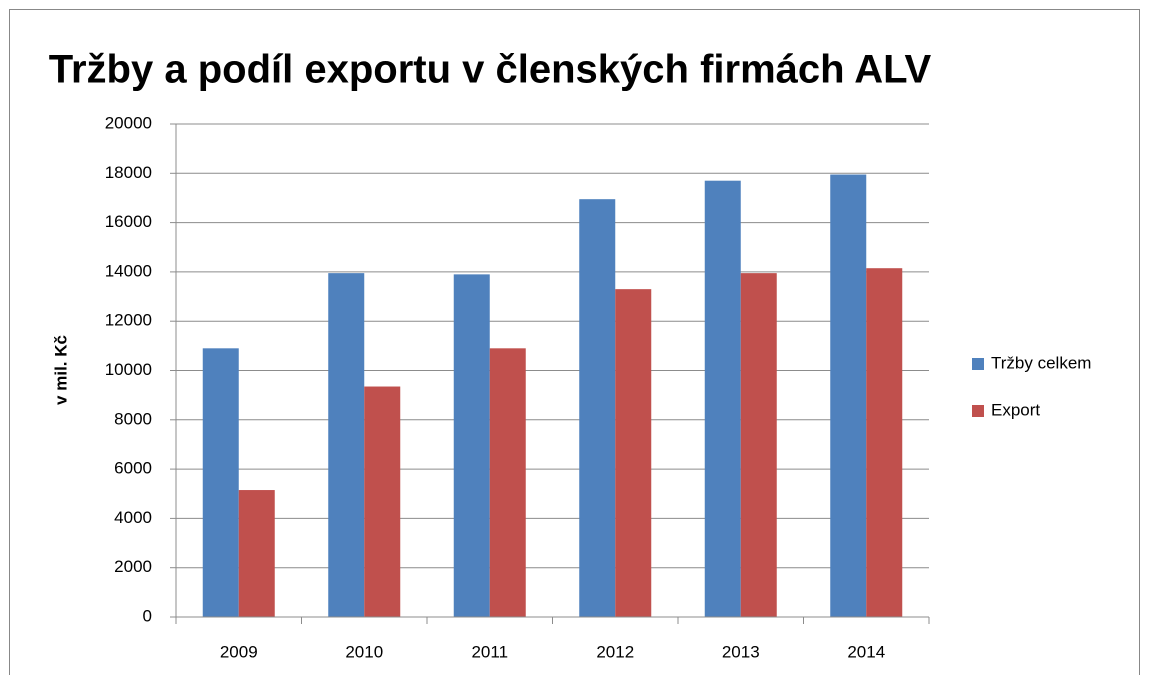  What do you see at coordinates (364, 651) in the screenshot?
I see `x-tick-label: 2010` at bounding box center [364, 651].